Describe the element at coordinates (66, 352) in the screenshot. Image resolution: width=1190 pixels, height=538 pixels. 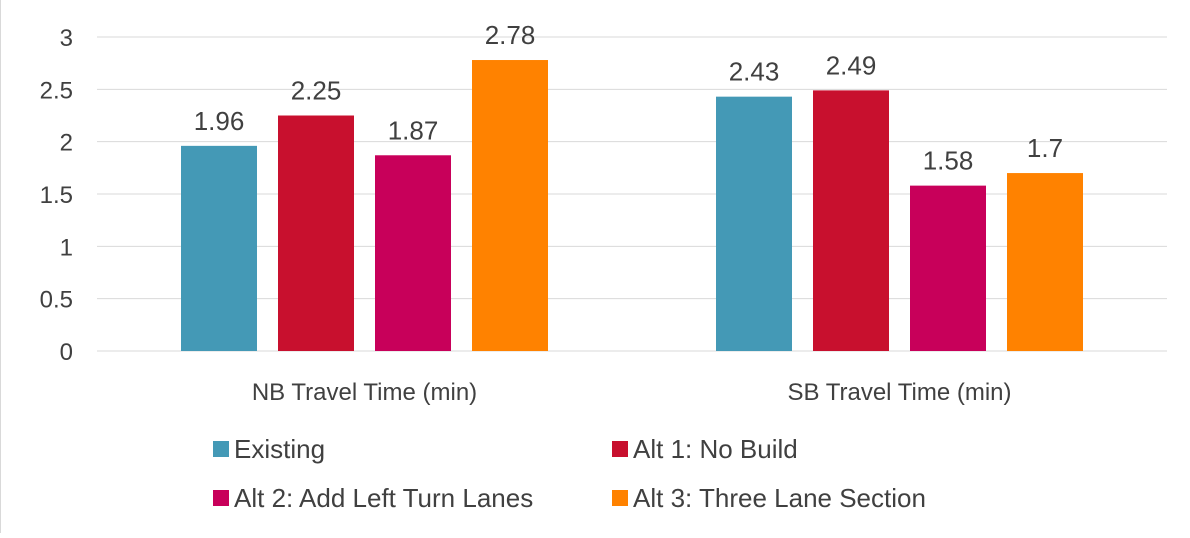
I see `y-tick-label: 0` at that location.